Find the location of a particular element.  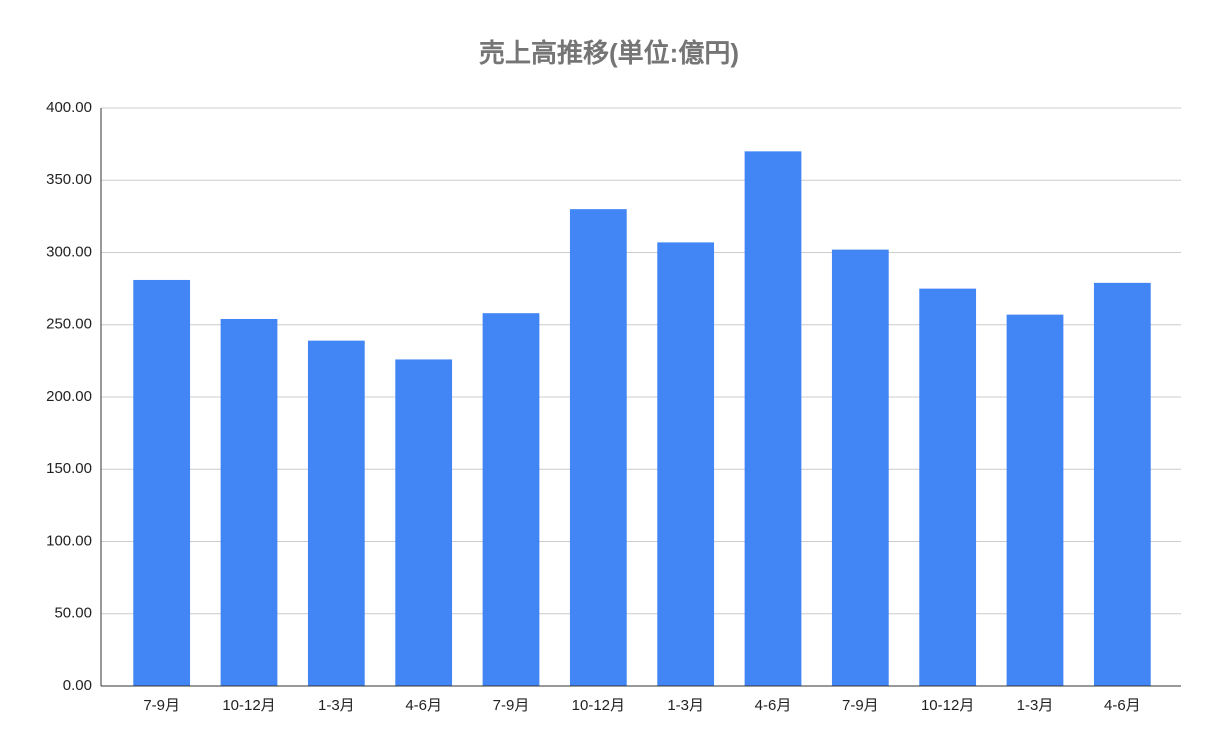

y-tick-label: 50.00 is located at coordinates (73, 613).